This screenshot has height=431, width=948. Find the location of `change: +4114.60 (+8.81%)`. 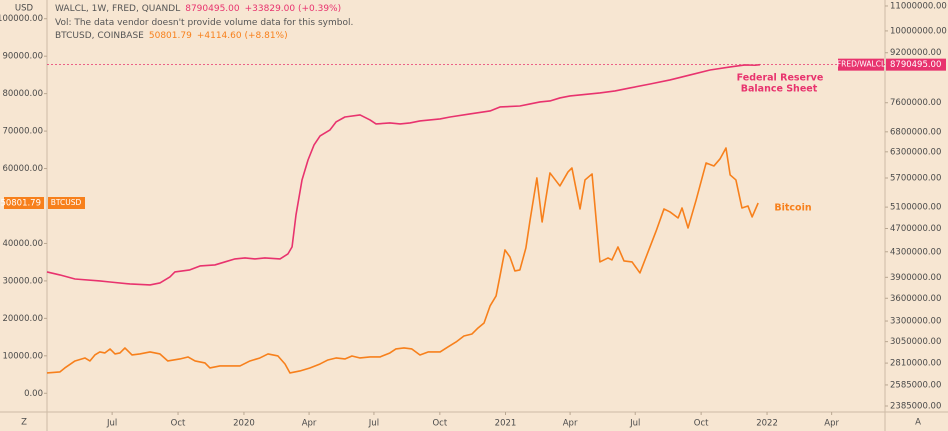

change: +4114.60 (+8.81%) is located at coordinates (242, 36).